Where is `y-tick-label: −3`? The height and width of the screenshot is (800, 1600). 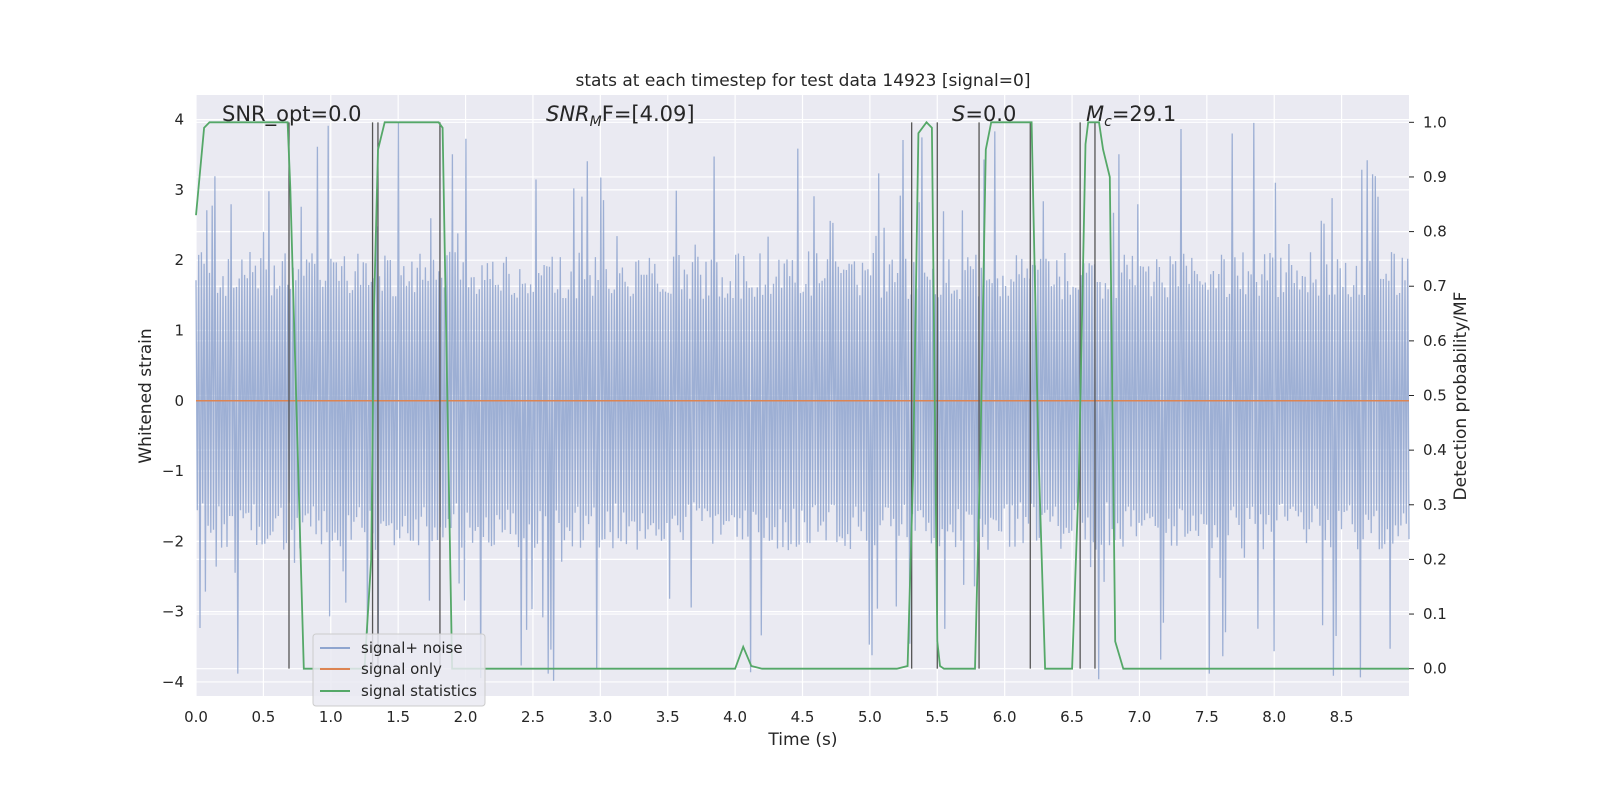
y-tick-label: −3 is located at coordinates (173, 612).